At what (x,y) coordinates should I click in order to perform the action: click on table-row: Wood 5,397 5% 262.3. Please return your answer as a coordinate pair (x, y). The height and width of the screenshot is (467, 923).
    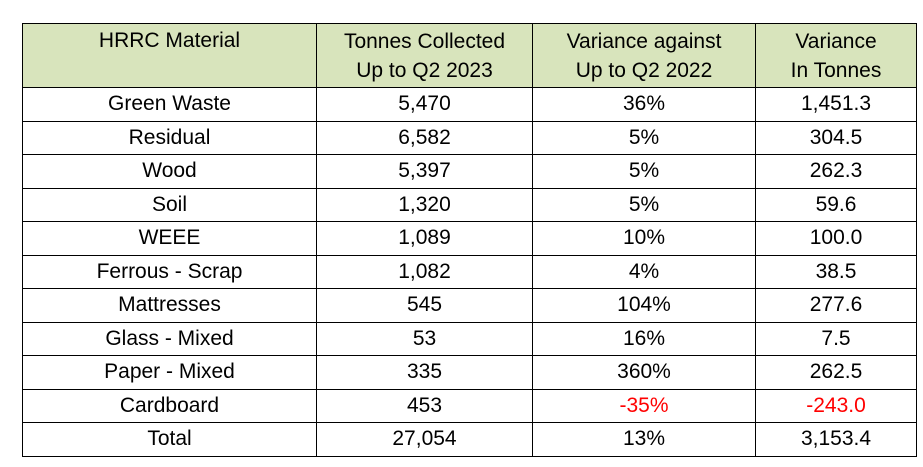
    Looking at the image, I should click on (469, 171).